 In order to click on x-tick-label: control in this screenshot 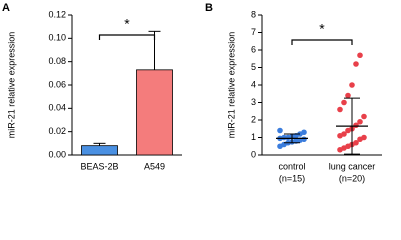, I will do `click(291, 166)`.